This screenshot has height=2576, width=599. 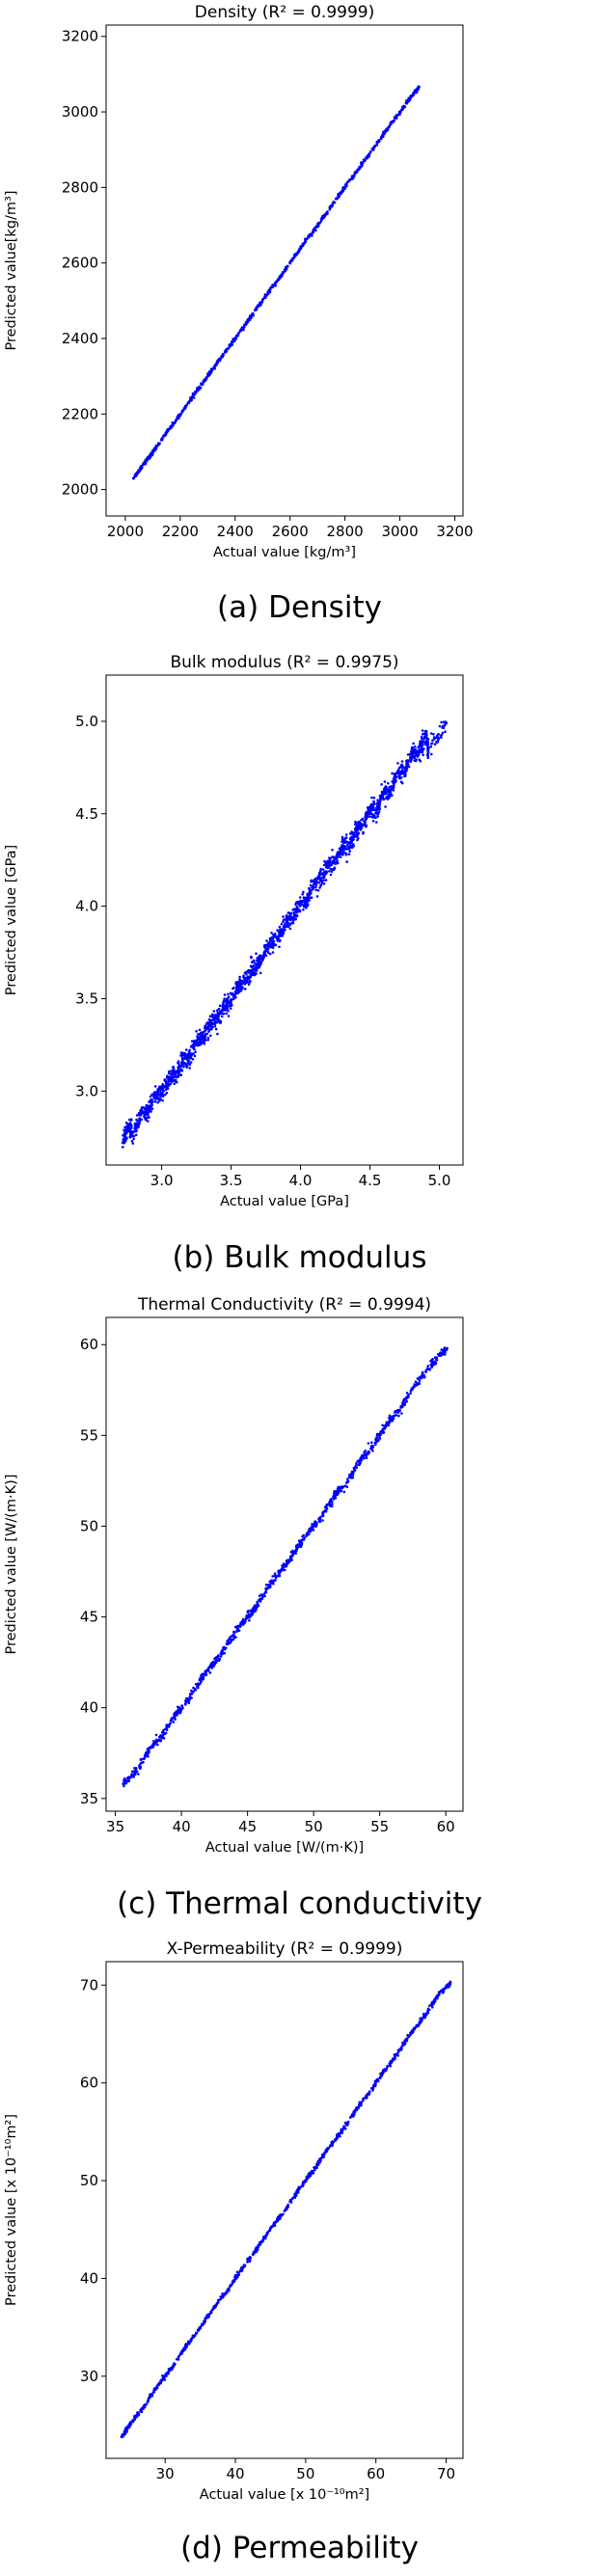 I want to click on caption-permeability: (d) Permeability, so click(x=299, y=2548).